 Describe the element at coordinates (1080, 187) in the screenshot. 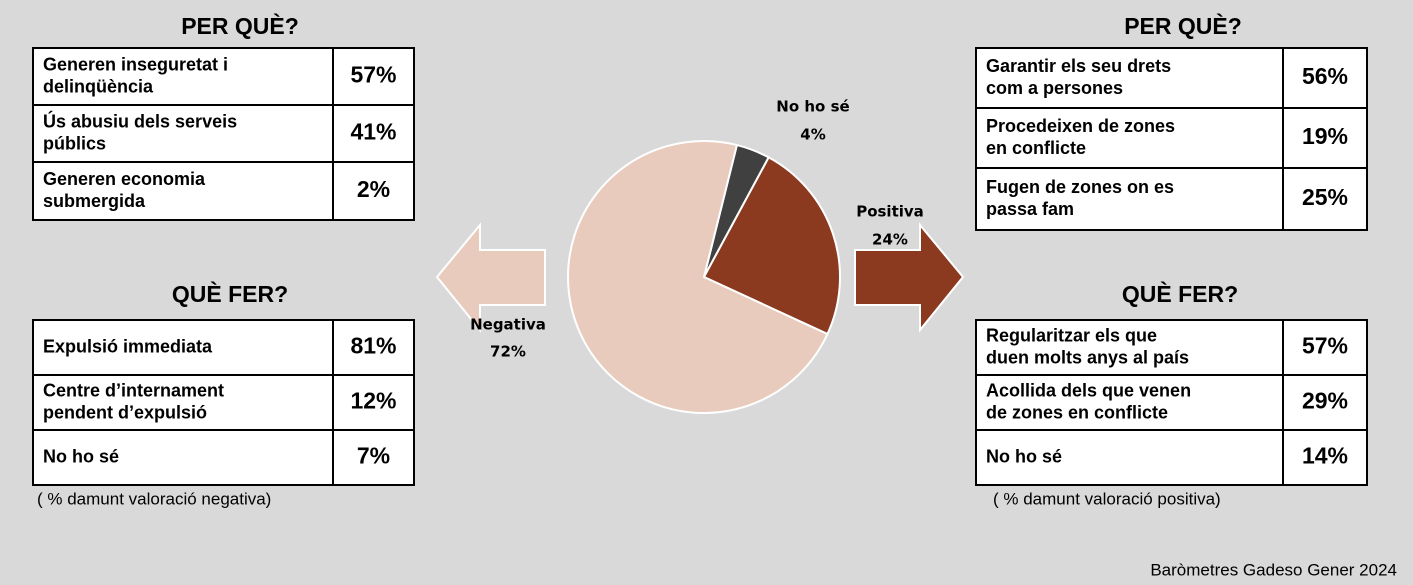

I see `row-label: Fugen de zones on es` at that location.